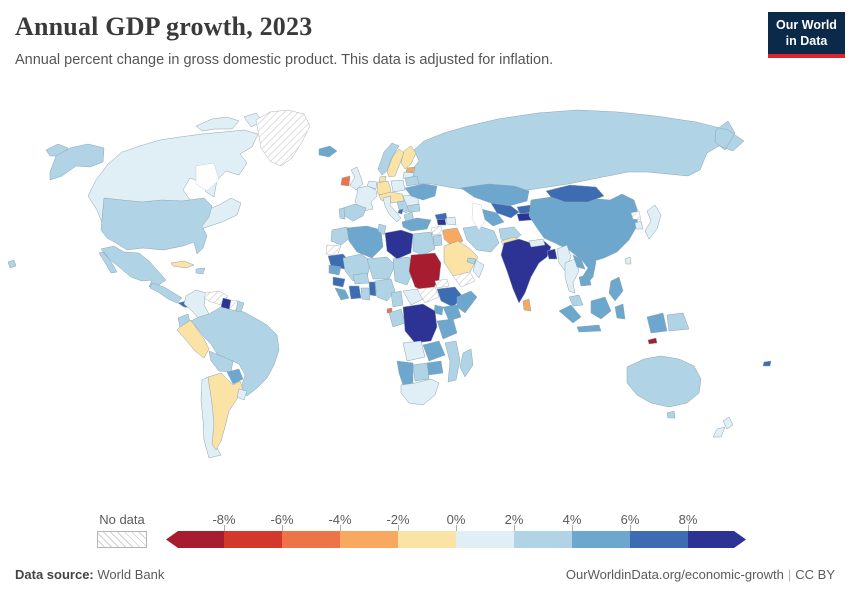  What do you see at coordinates (341, 236) in the screenshot?
I see `country-morocco: Morocco — 2% to 4%` at bounding box center [341, 236].